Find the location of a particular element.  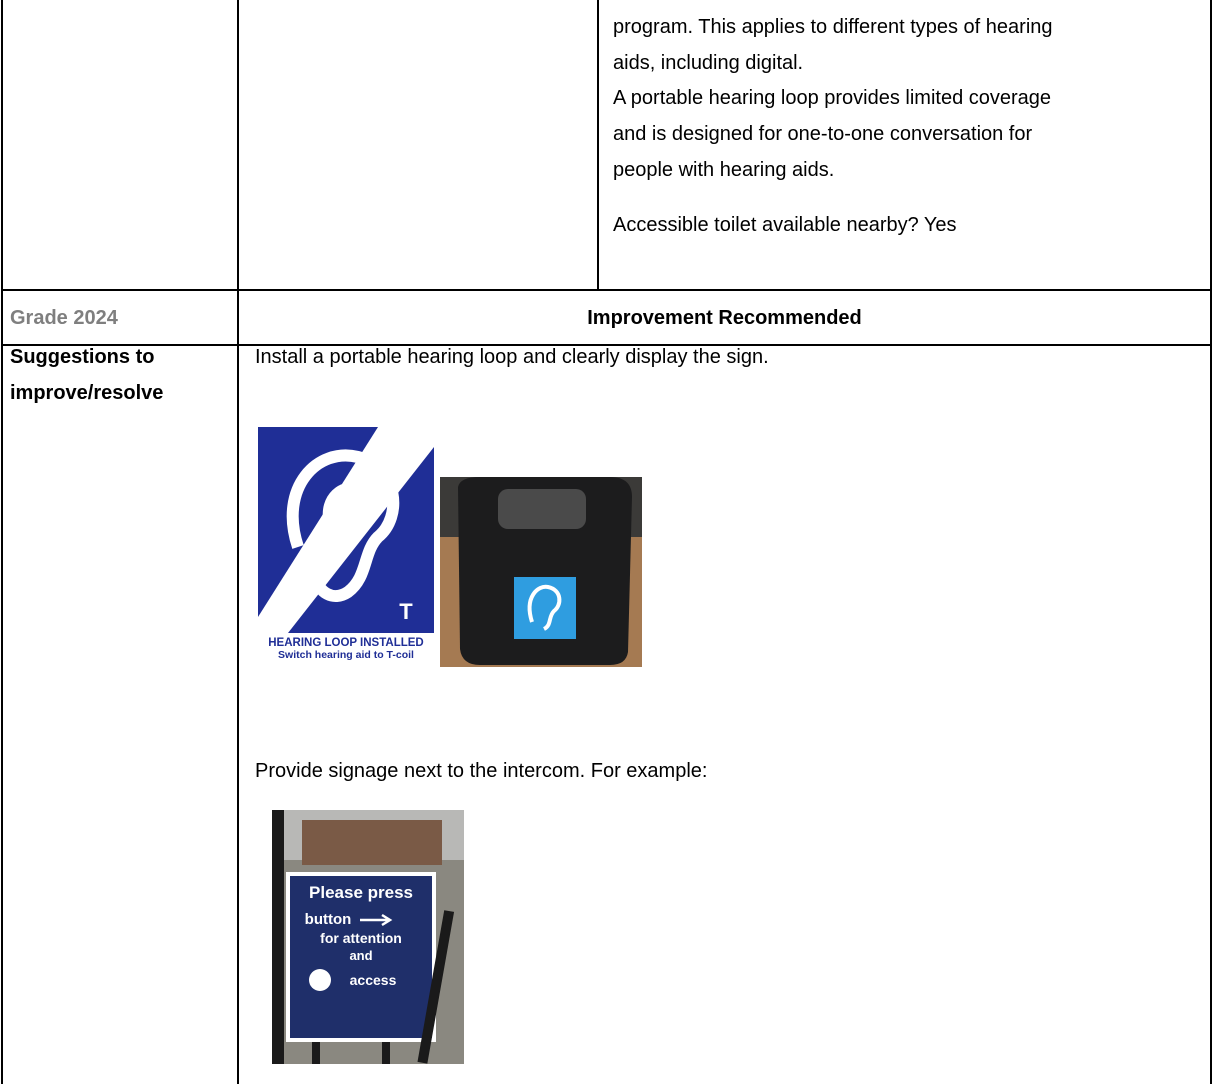

sign-text: Please press is located at coordinates (361, 892).